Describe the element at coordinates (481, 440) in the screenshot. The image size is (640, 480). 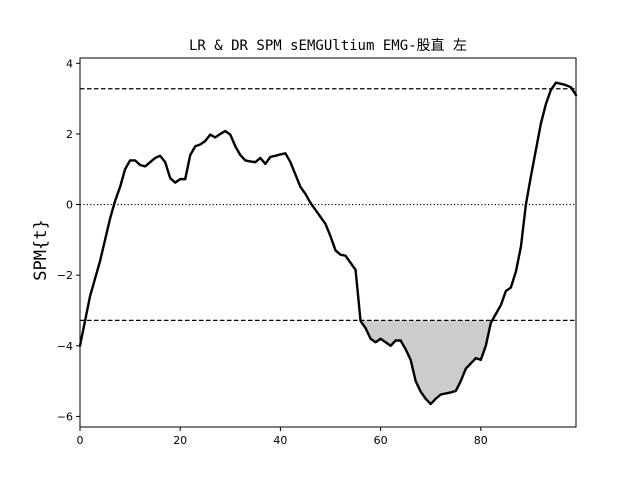
I see `x-tick-label: 80` at that location.